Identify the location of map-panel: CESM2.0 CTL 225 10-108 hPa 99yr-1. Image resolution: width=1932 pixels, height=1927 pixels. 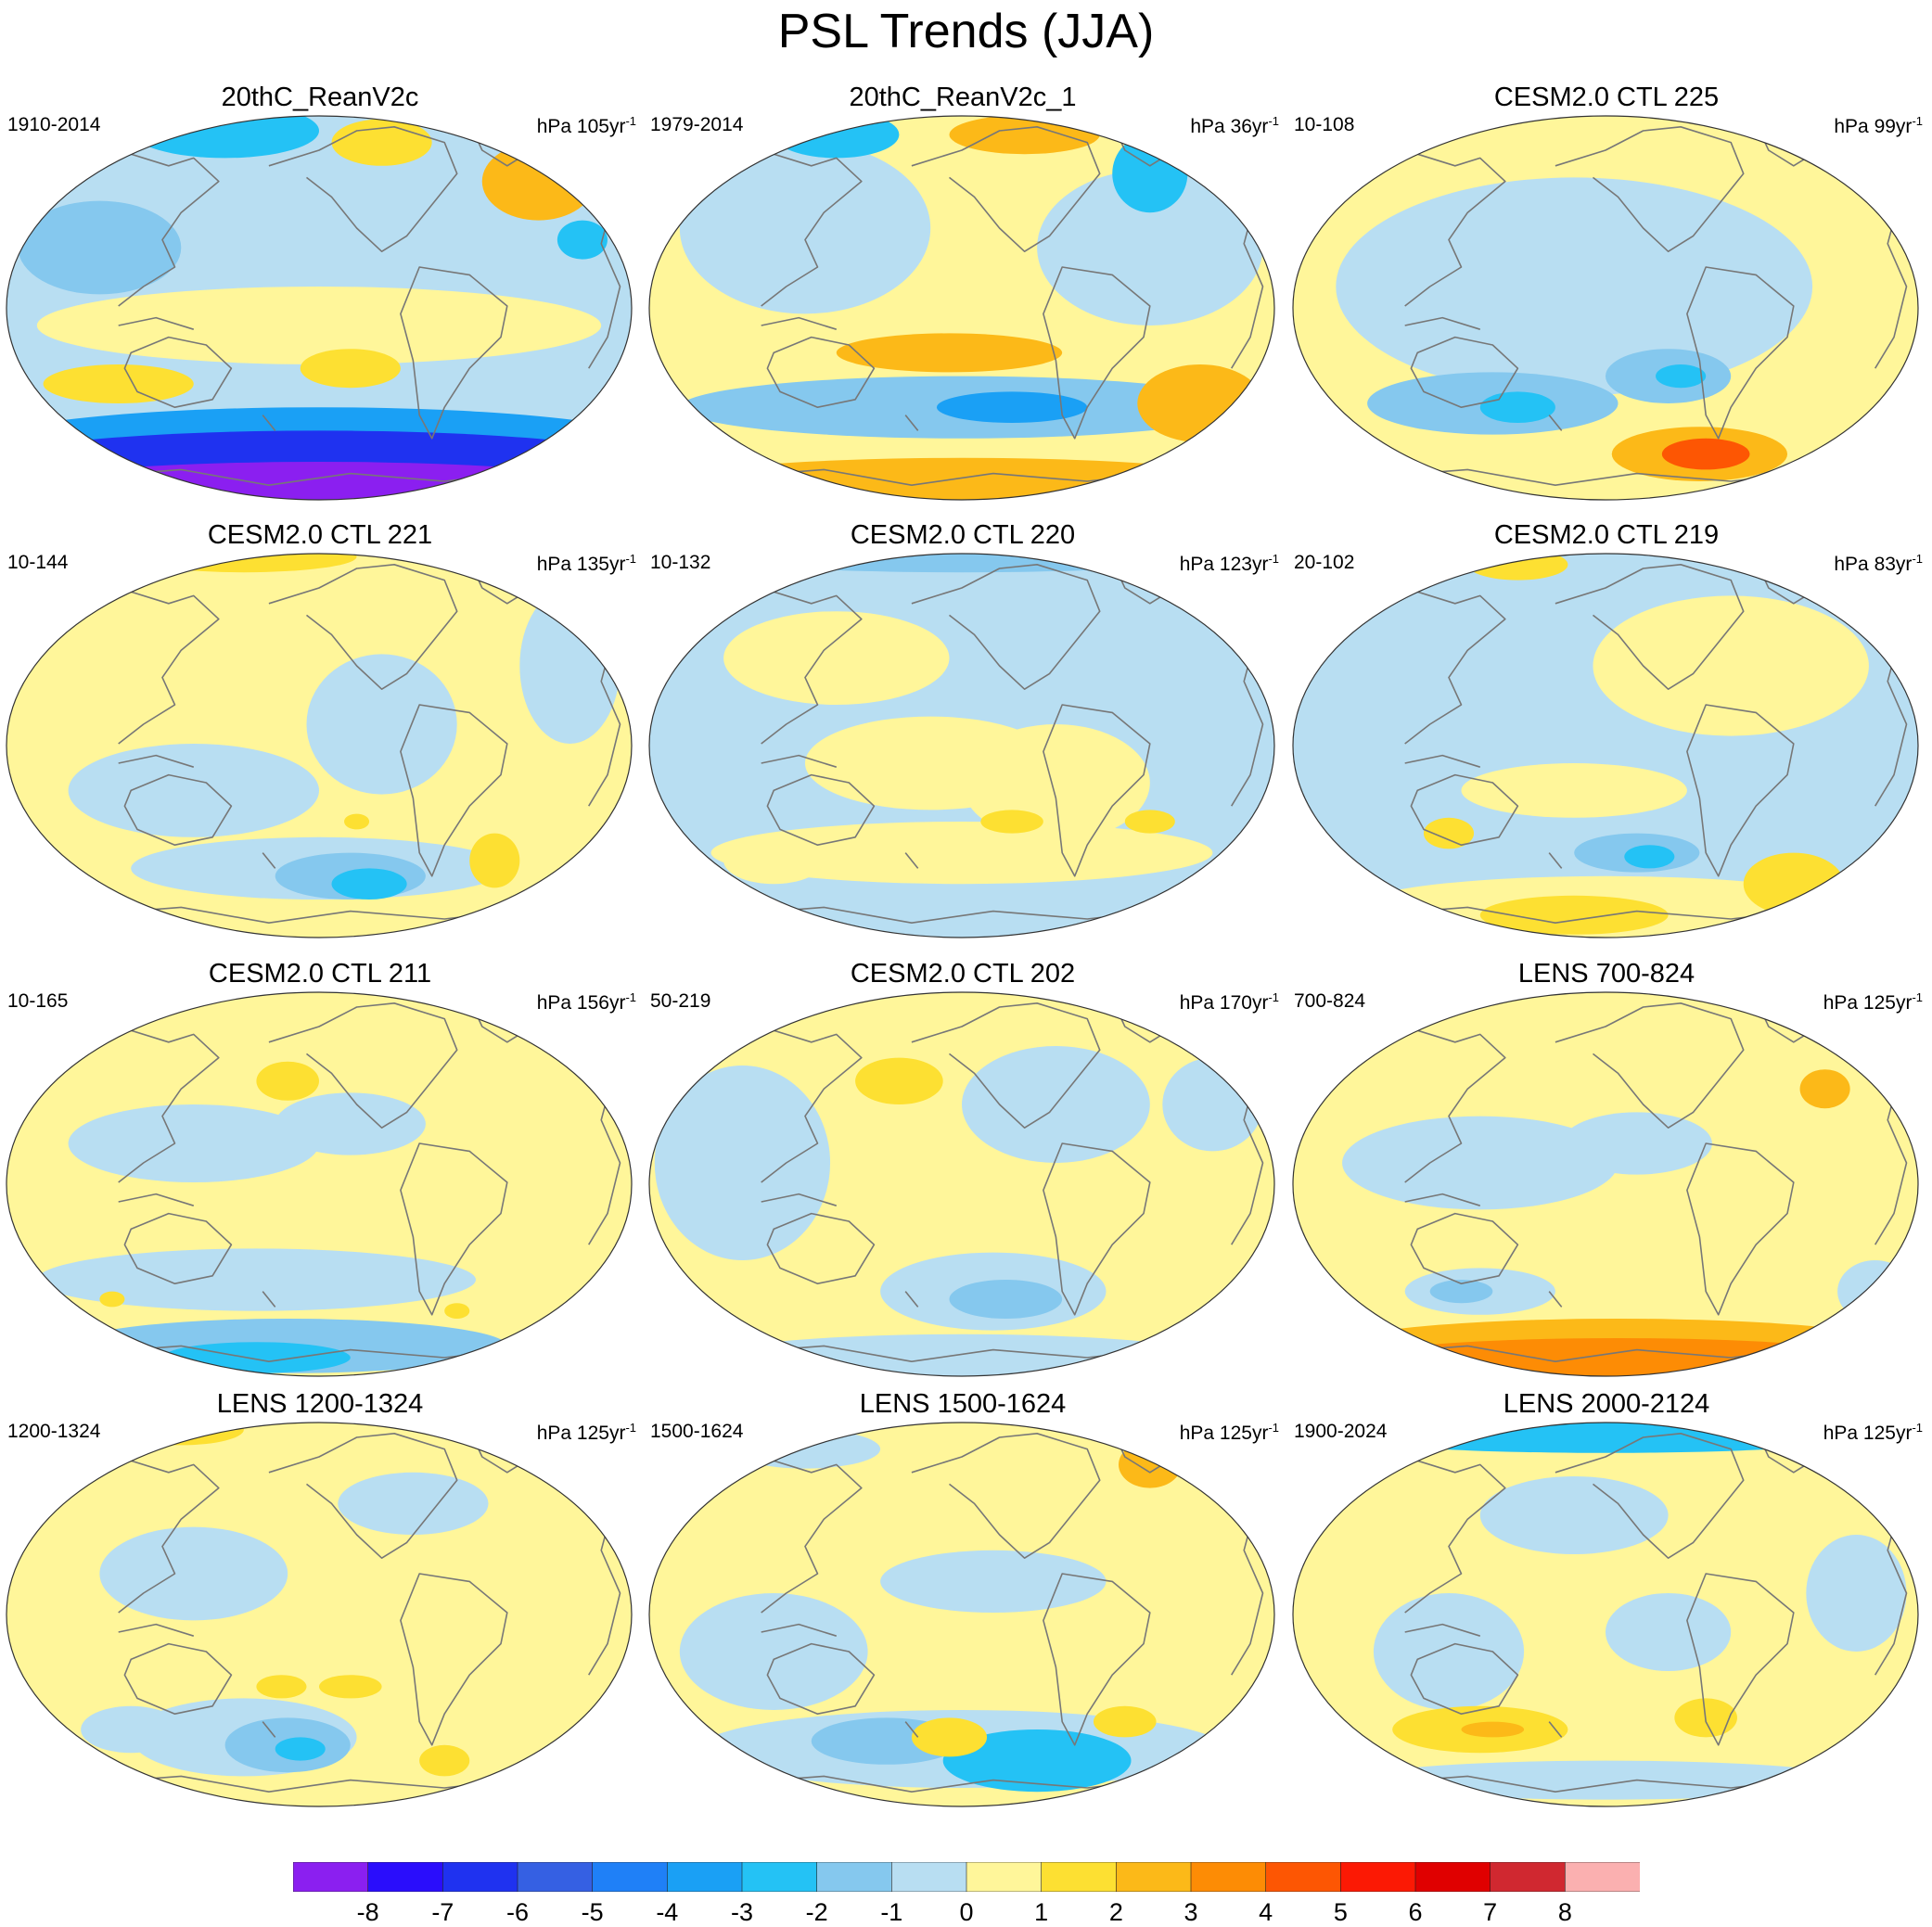
(1606, 299).